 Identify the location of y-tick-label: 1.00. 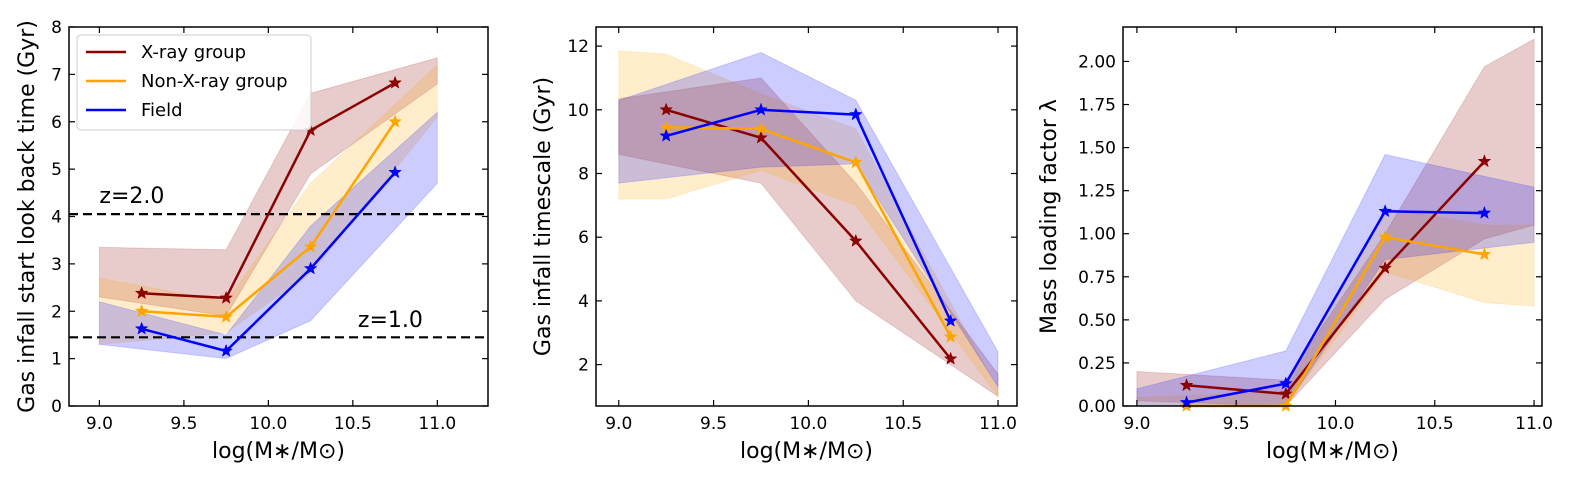
(1097, 235).